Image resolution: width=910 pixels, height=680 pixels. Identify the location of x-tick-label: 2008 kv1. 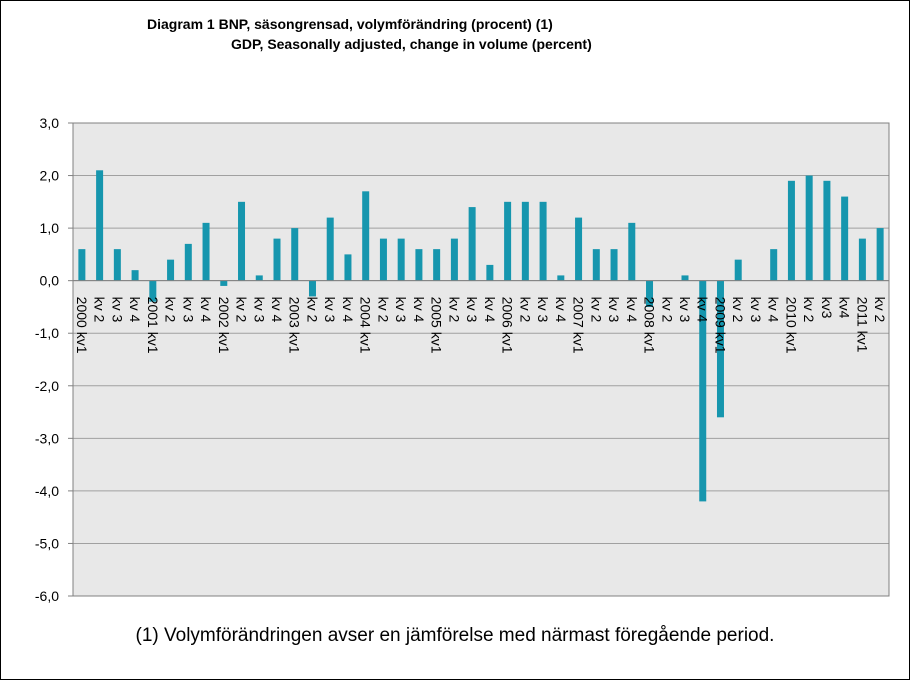
(650, 325).